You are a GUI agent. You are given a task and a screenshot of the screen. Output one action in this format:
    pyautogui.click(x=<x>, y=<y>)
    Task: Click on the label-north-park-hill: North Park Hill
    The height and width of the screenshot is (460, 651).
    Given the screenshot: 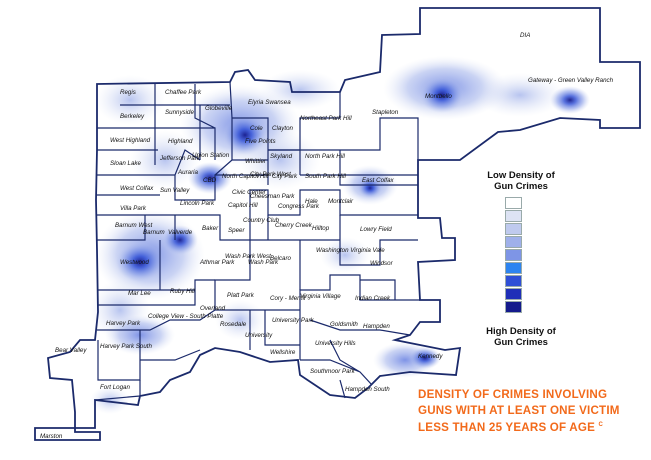 What is the action you would take?
    pyautogui.click(x=325, y=156)
    